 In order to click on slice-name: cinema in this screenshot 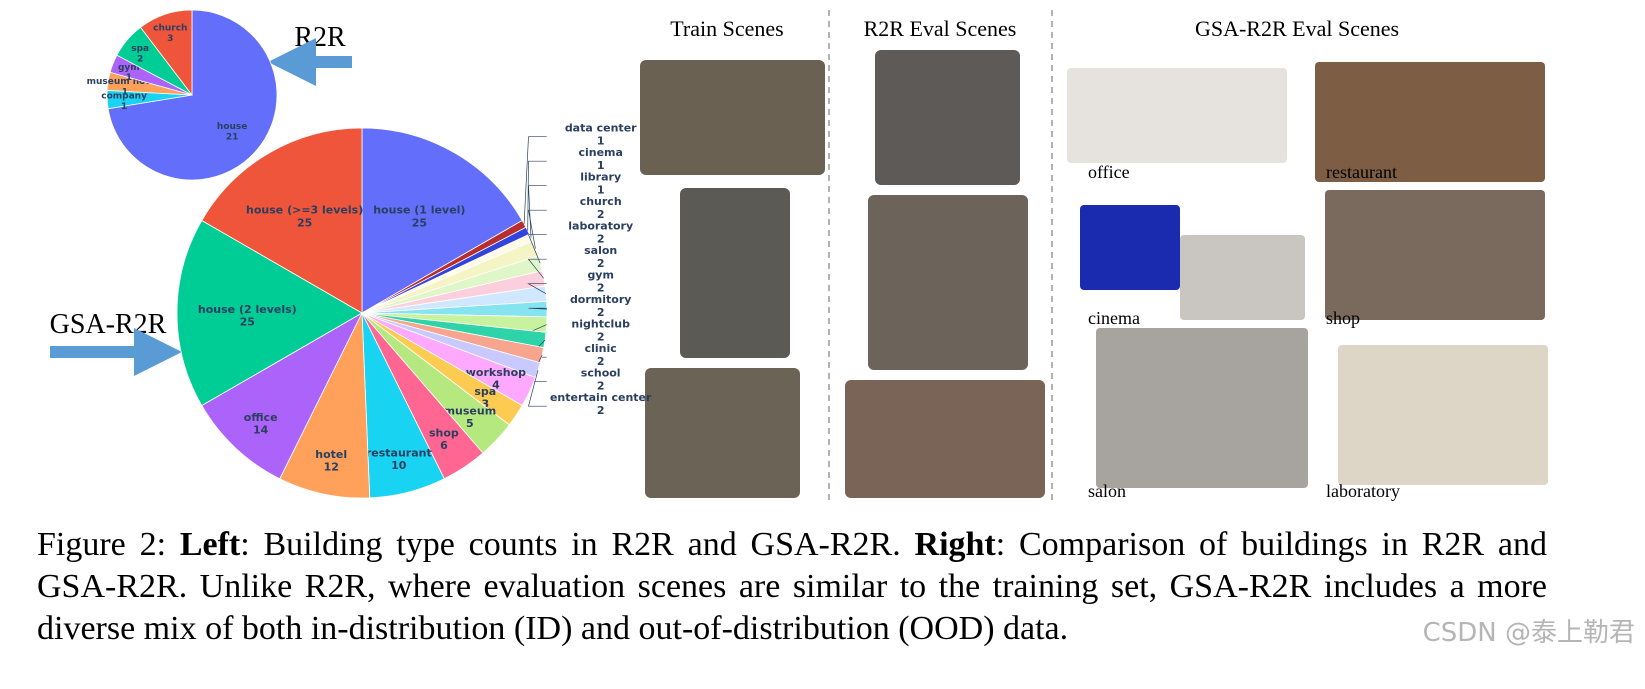, I will do `click(600, 152)`.